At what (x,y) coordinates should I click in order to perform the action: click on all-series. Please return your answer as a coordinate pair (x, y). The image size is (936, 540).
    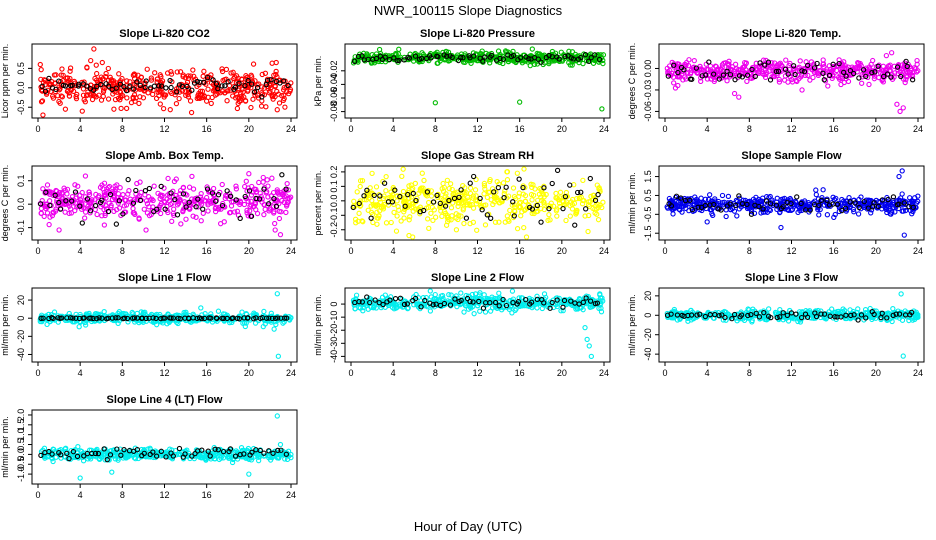
    Looking at the image, I should click on (792, 325).